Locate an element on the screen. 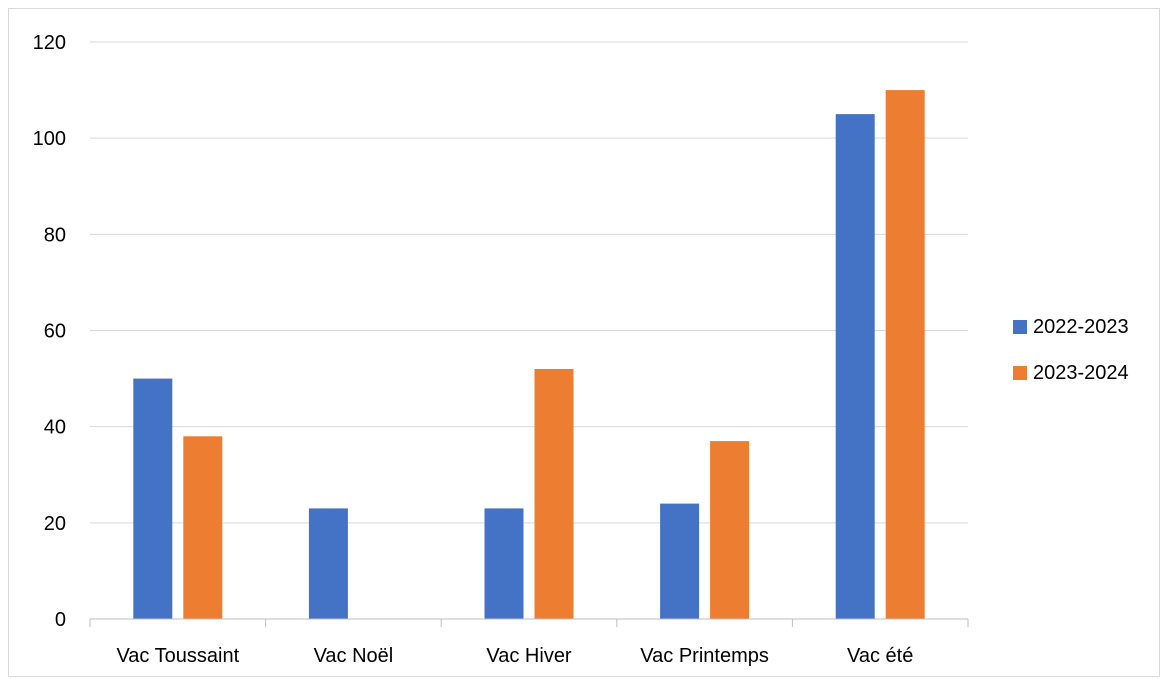 The image size is (1163, 679). bar-2023-2024-Vac Printemps is located at coordinates (730, 530).